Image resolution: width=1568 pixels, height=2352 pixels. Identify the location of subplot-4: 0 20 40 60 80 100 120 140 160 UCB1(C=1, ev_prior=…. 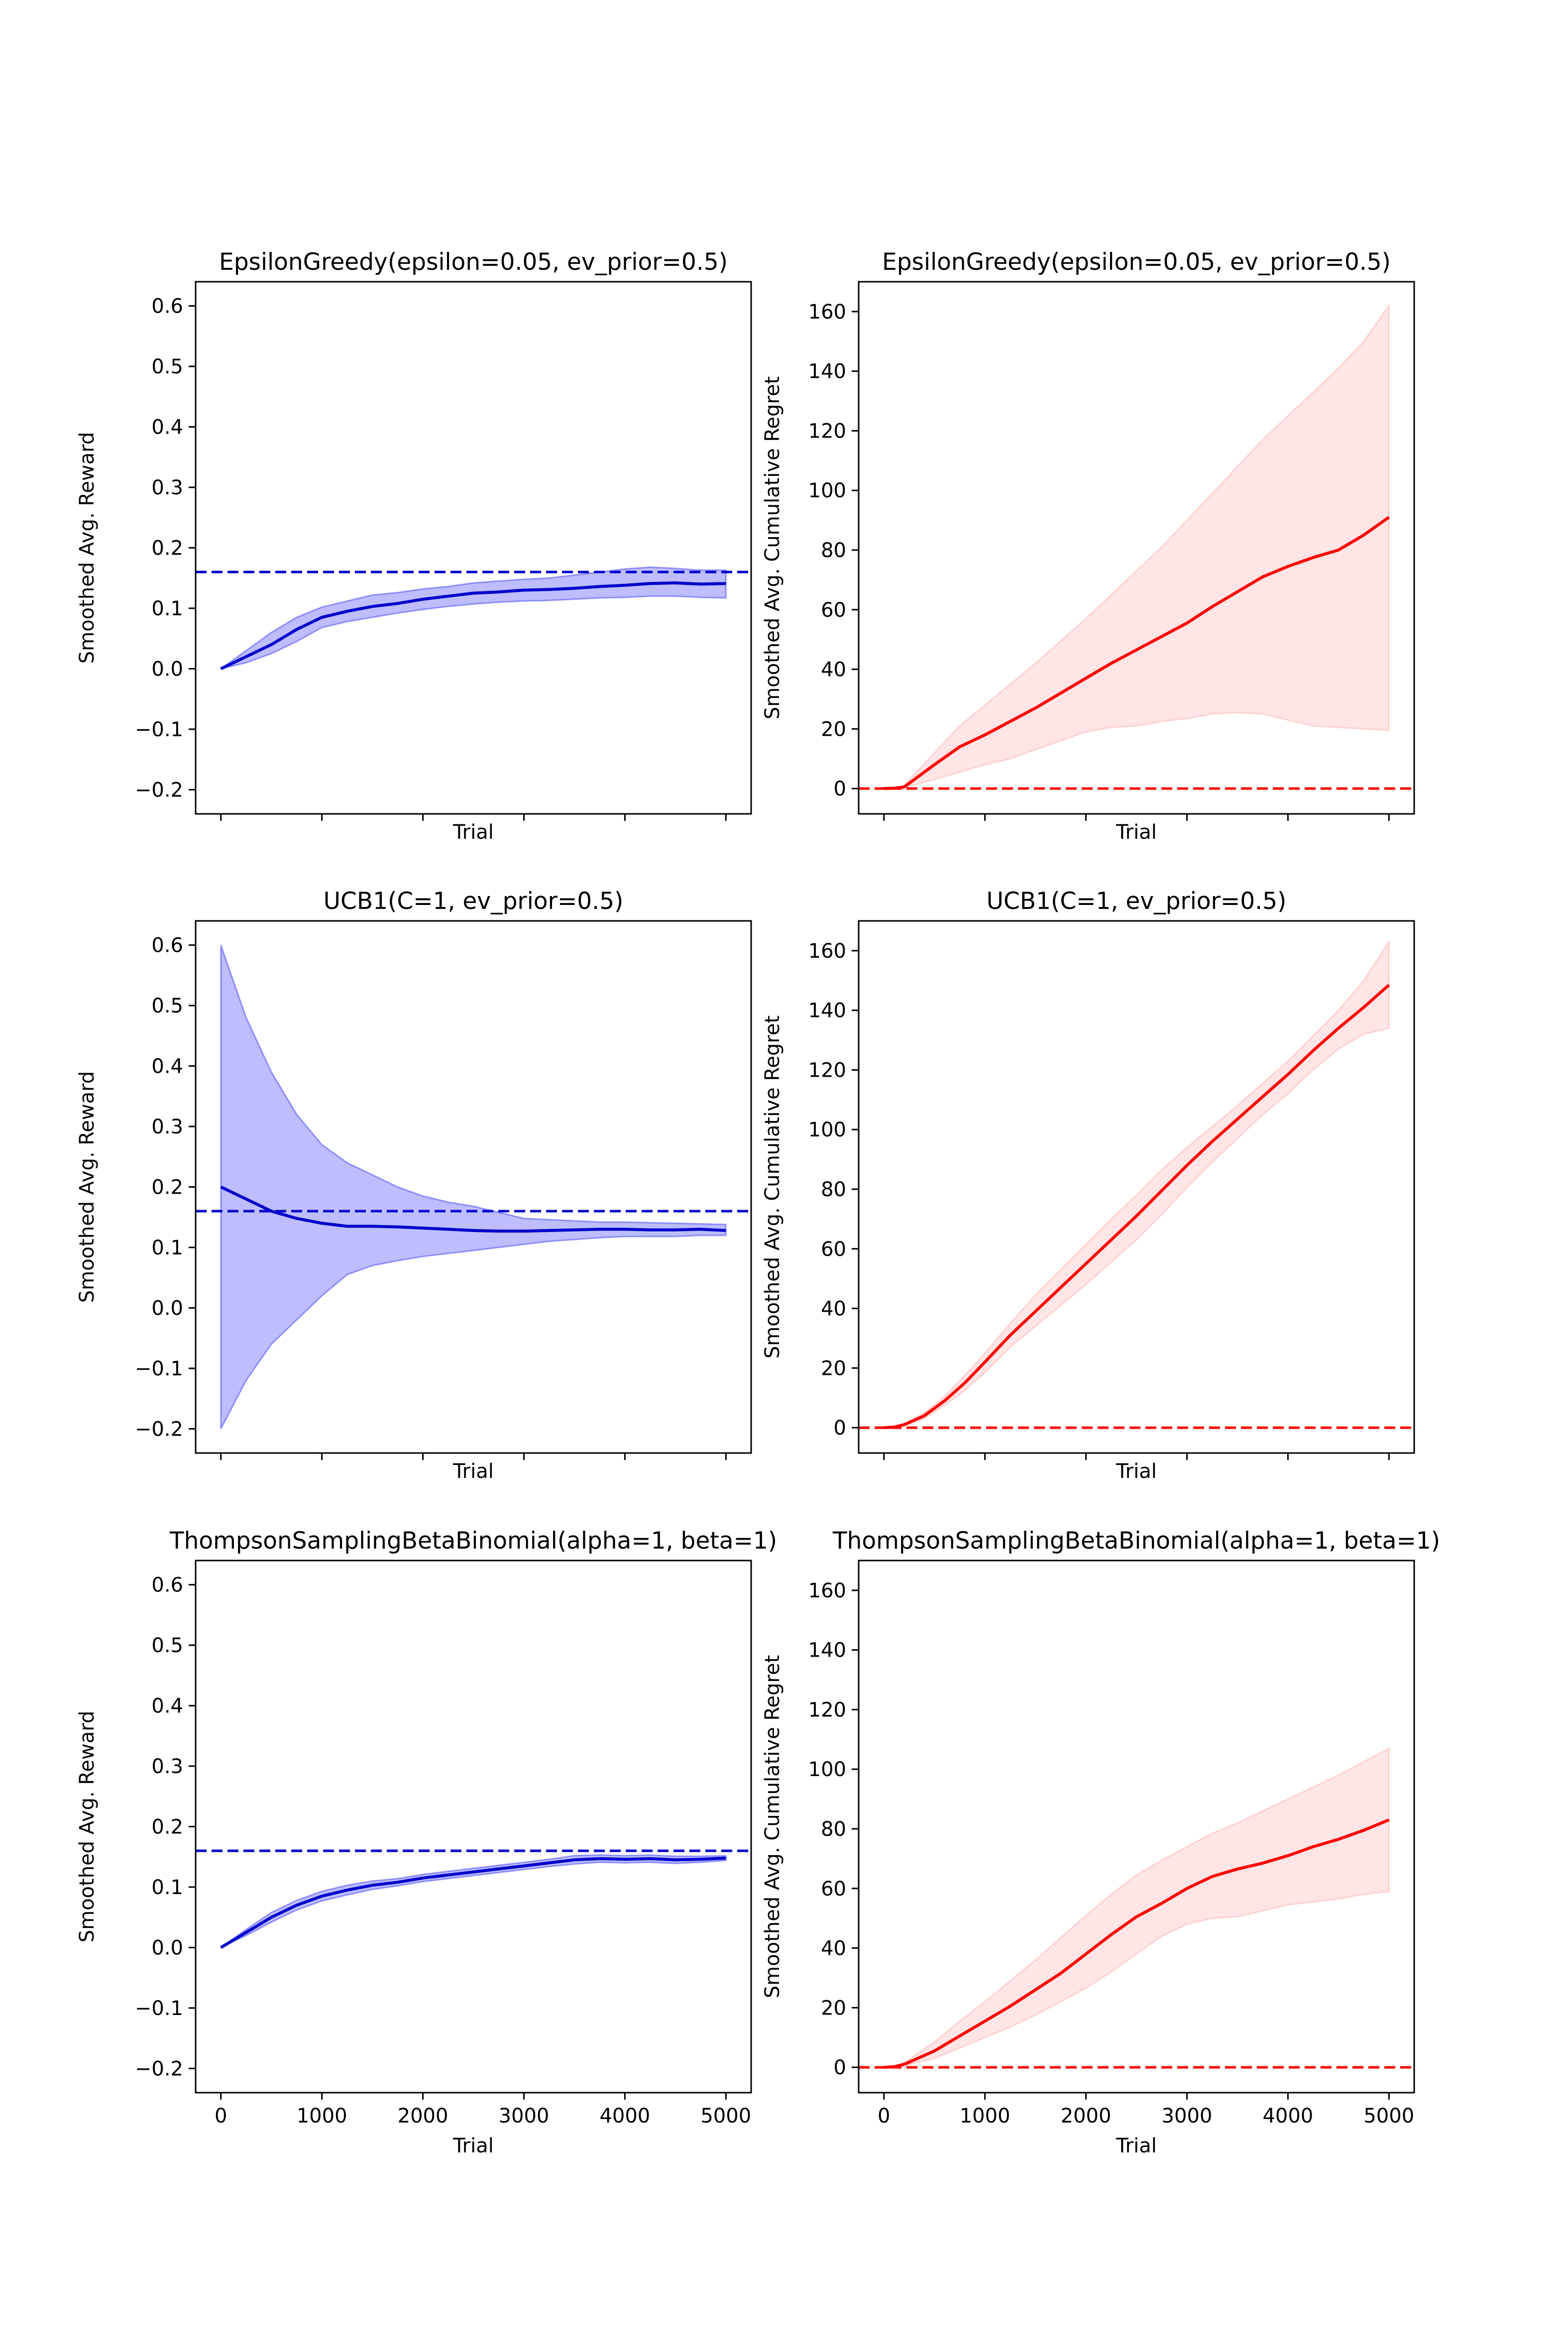
(1088, 1185).